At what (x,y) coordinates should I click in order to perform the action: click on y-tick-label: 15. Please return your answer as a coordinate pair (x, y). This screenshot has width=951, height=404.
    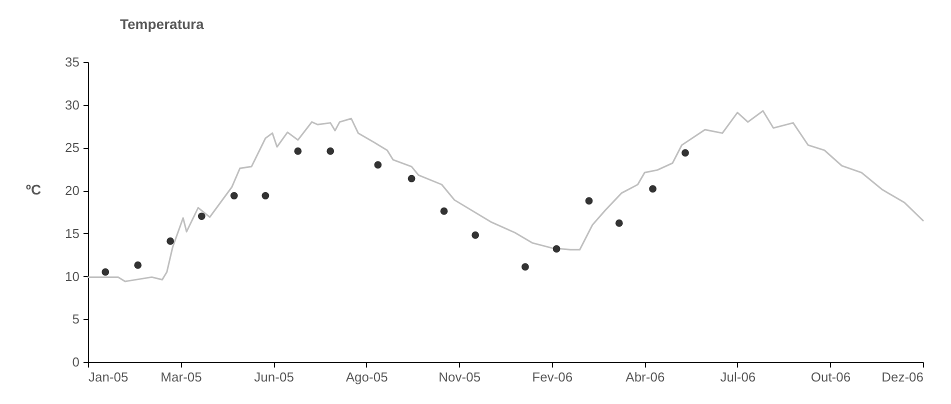
    Looking at the image, I should click on (72, 233).